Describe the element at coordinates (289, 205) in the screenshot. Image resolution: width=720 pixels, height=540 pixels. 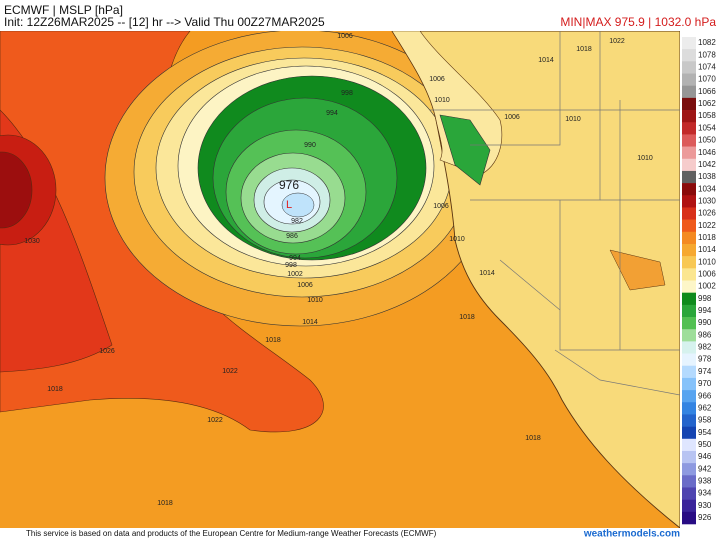
I see `low-marker: L` at that location.